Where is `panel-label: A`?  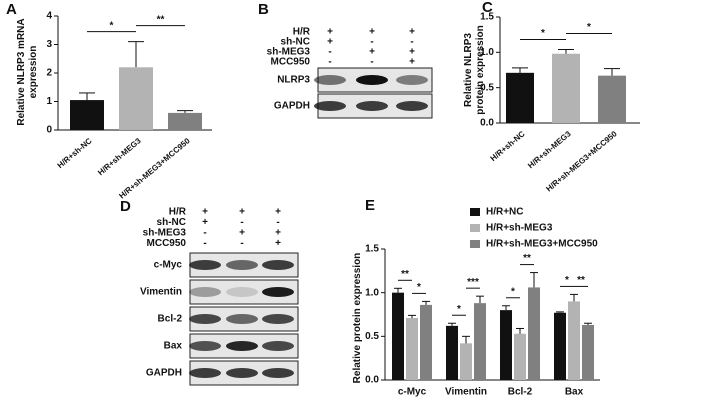 panel-label: A is located at coordinates (11, 9).